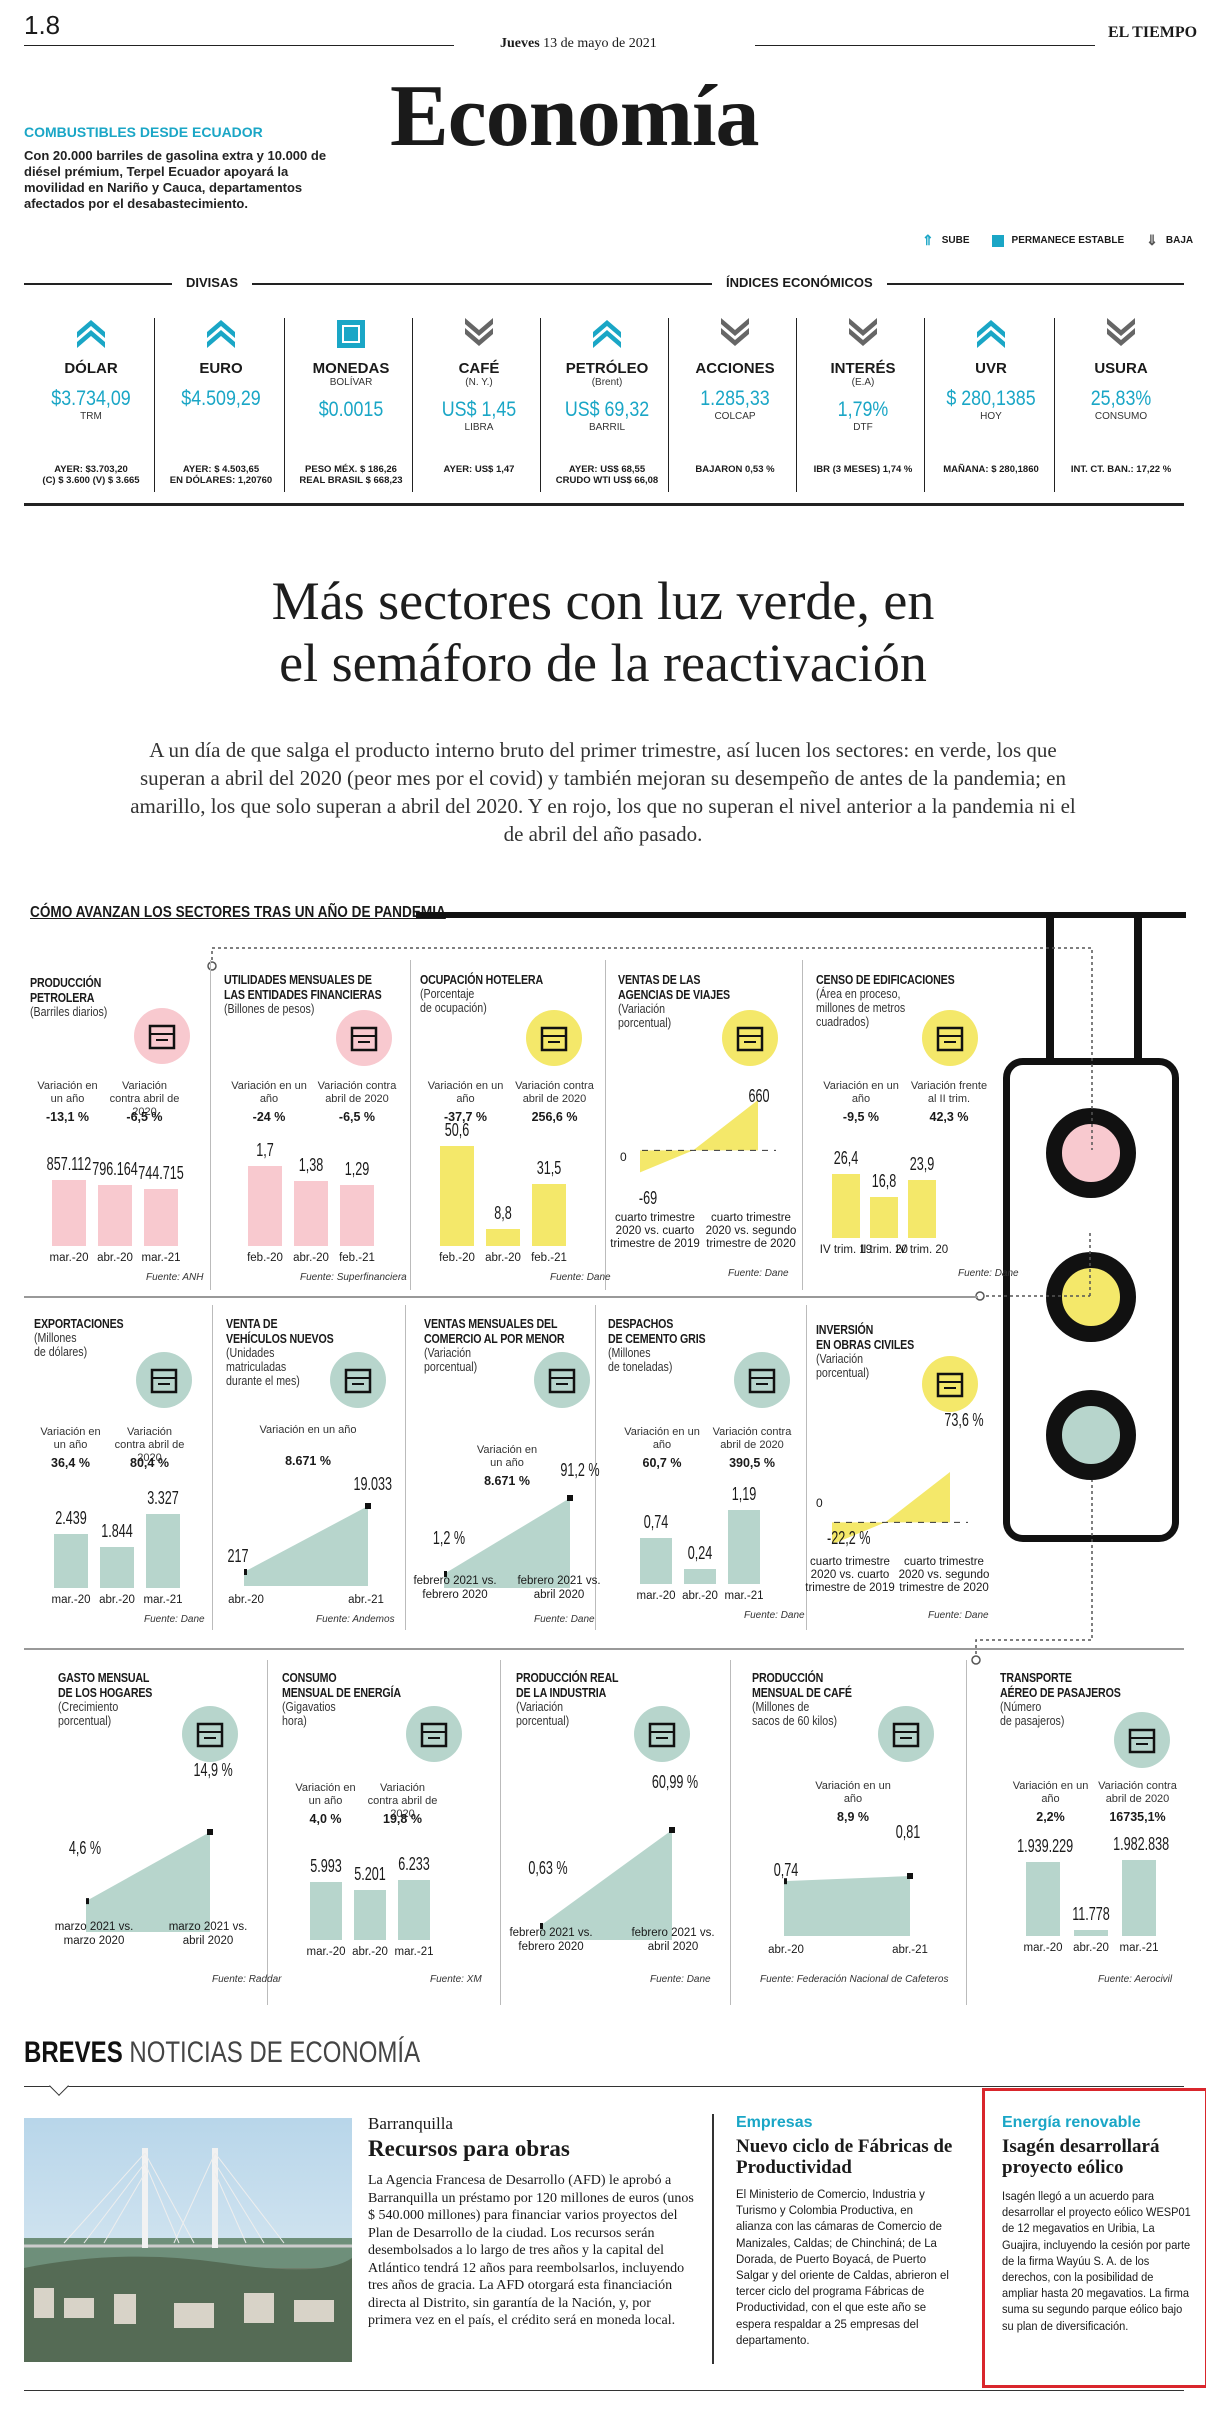 This screenshot has width=1206, height=2410. Describe the element at coordinates (355, 1619) in the screenshot. I see `source: Fuente: Andemos` at that location.